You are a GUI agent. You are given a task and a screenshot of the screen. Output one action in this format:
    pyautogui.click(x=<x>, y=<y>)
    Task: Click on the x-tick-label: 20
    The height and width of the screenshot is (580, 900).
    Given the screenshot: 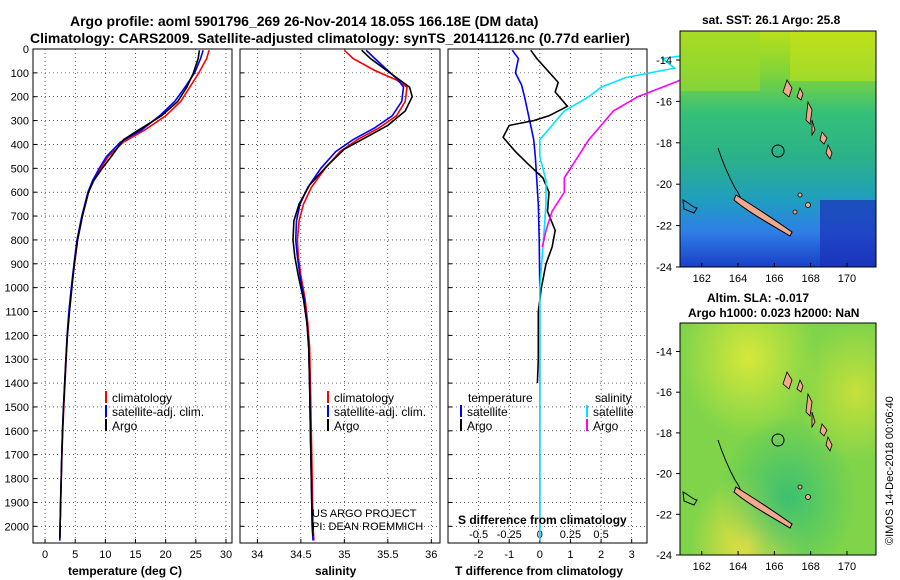 What is the action you would take?
    pyautogui.click(x=166, y=555)
    